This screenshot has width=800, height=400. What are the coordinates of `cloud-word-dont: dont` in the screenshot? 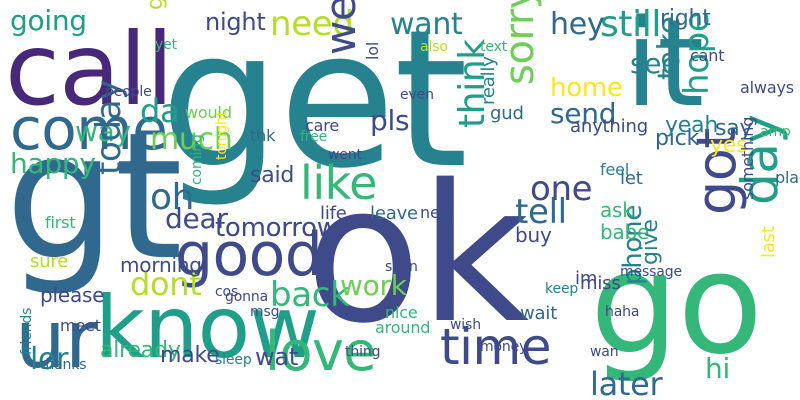 It's located at (166, 284).